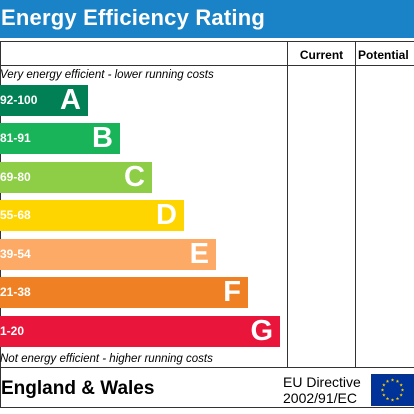 The image size is (414, 414). What do you see at coordinates (60, 138) in the screenshot?
I see `band-b: 81-91 B` at bounding box center [60, 138].